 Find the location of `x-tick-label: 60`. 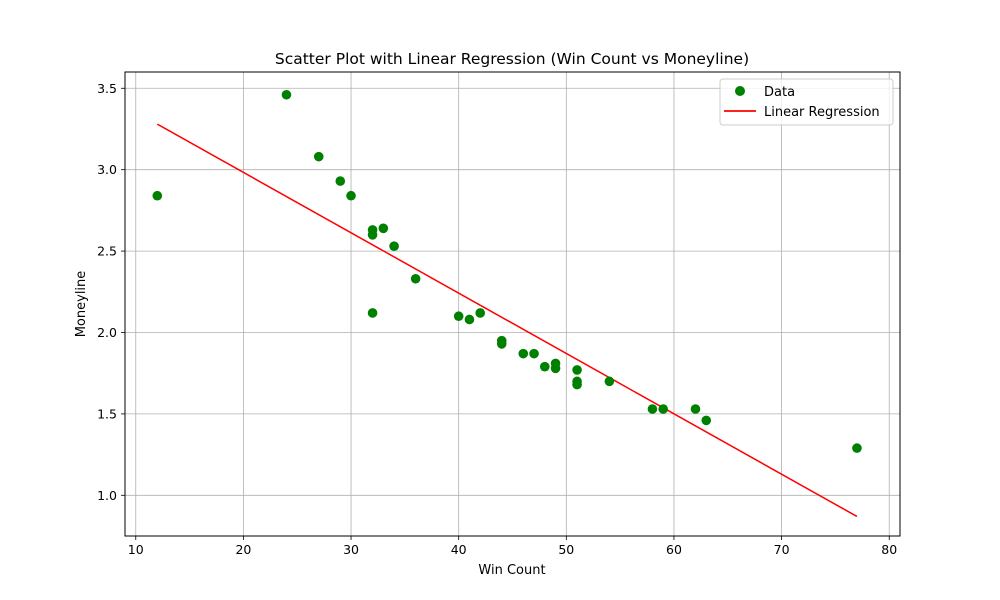

x-tick-label: 60 is located at coordinates (674, 549).